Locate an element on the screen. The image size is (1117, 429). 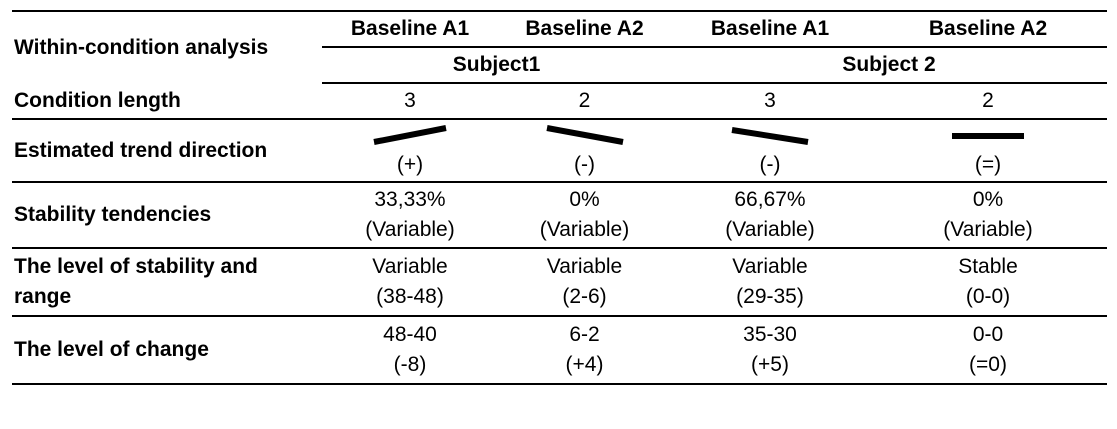
row-label: The level of change is located at coordinates (167, 350).